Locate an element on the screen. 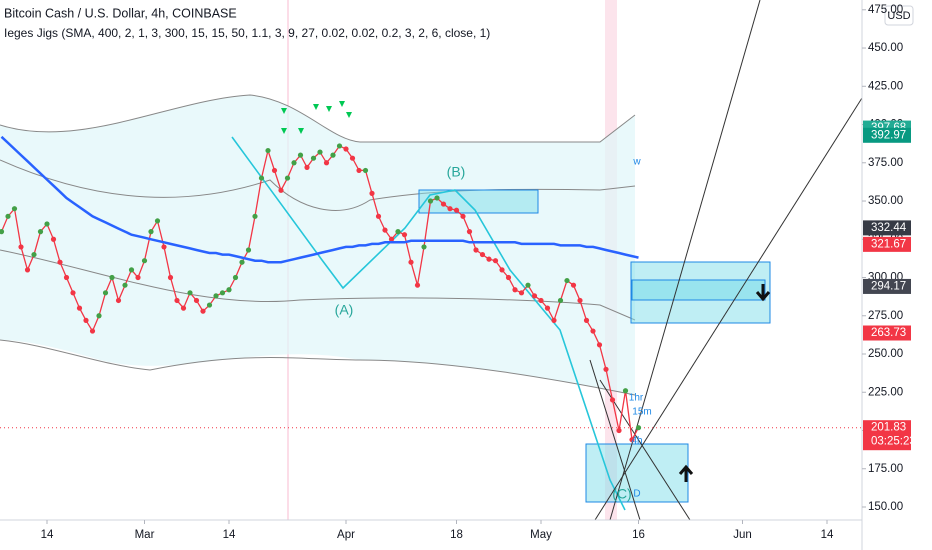 The image size is (932, 550). y-tick-label: 225.00 is located at coordinates (885, 392).